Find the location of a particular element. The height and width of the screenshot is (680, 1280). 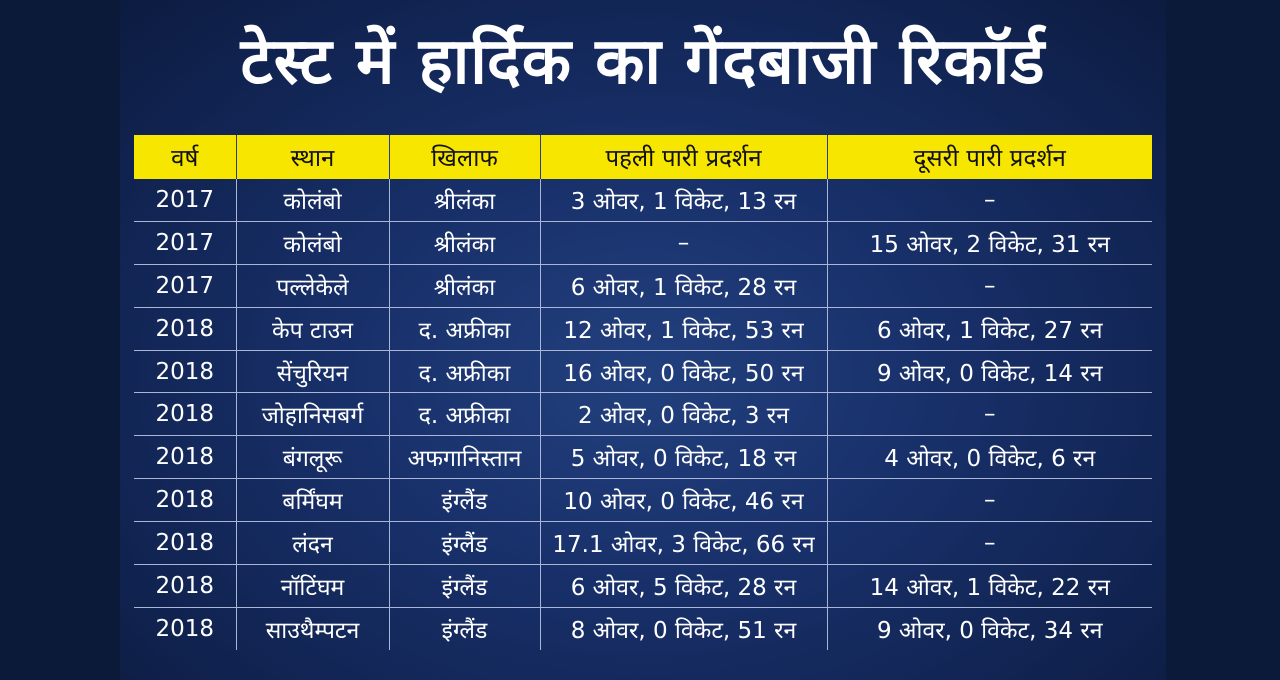

cell-first-innings: 2 ओवर, 0 विकेट, 3 रन is located at coordinates (684, 414).